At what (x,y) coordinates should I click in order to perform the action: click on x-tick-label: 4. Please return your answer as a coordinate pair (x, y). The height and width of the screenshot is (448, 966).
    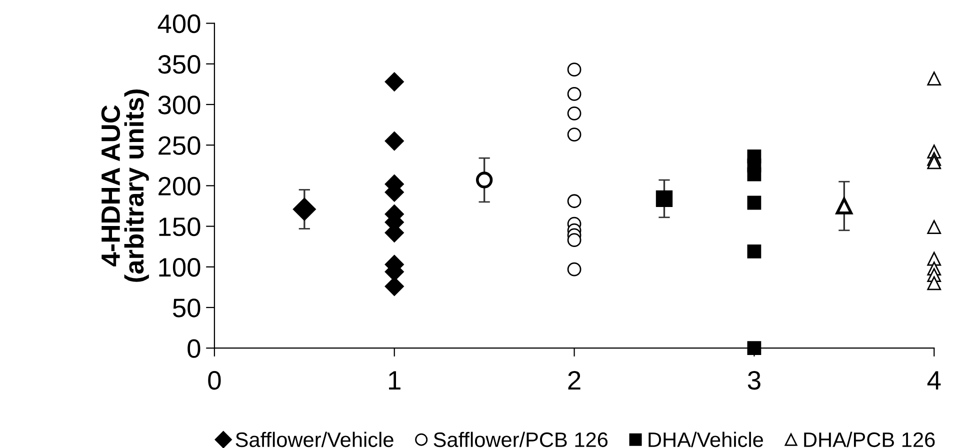
    Looking at the image, I should click on (934, 380).